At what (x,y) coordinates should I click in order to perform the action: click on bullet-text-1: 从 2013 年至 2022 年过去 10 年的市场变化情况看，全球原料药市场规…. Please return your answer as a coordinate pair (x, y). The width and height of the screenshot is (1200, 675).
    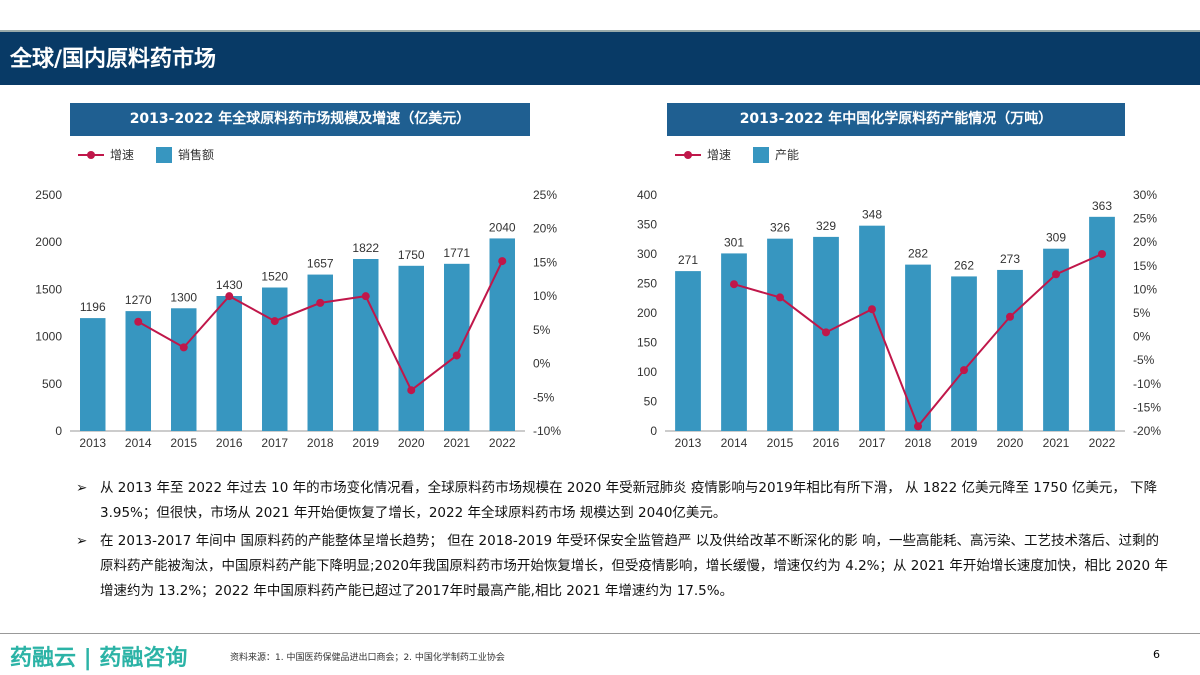
    Looking at the image, I should click on (623, 501).